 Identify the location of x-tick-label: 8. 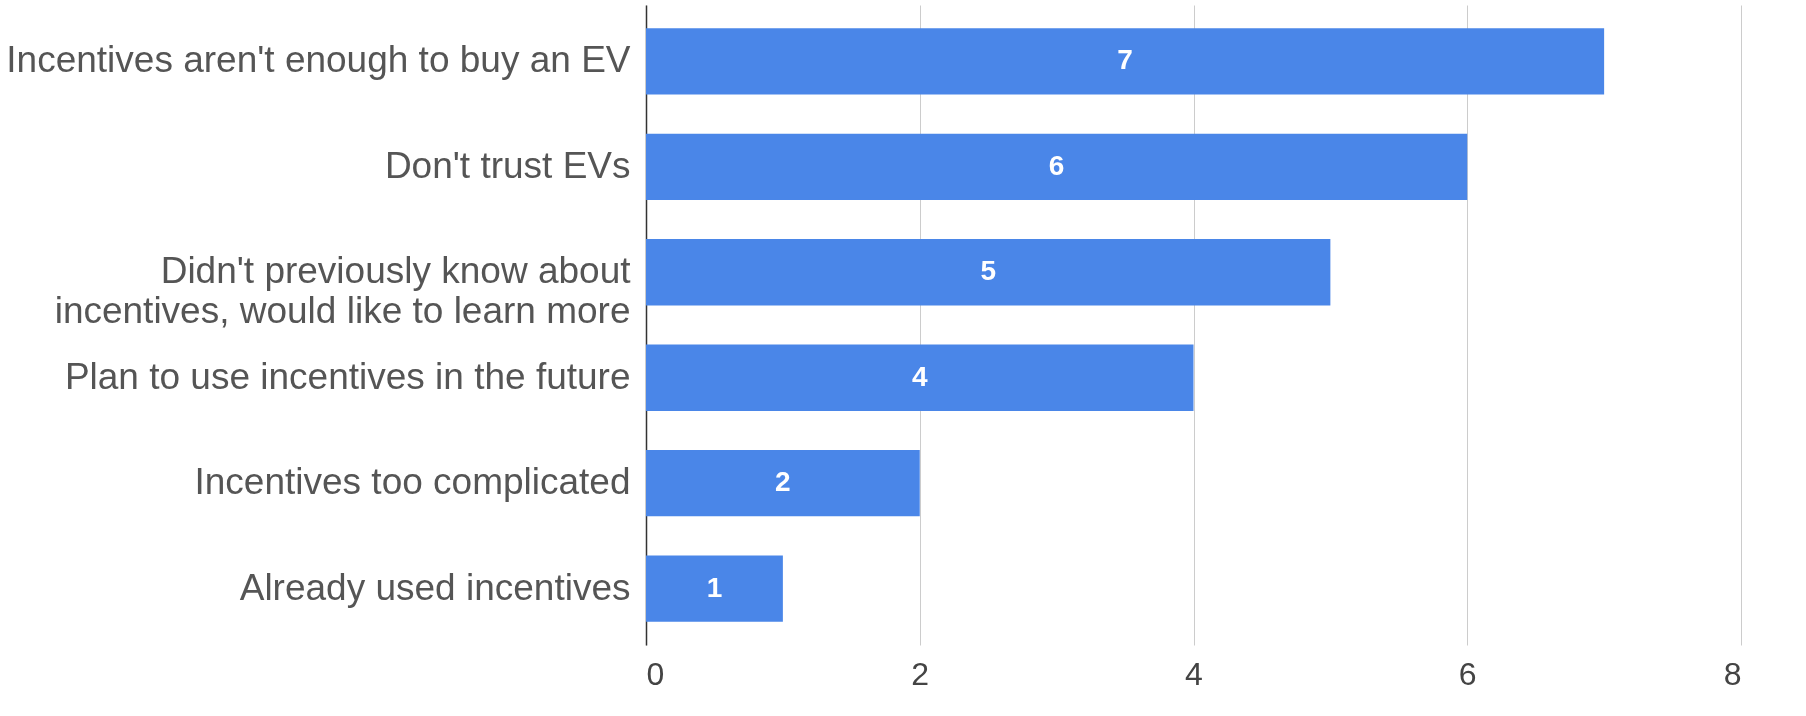
(1732, 673).